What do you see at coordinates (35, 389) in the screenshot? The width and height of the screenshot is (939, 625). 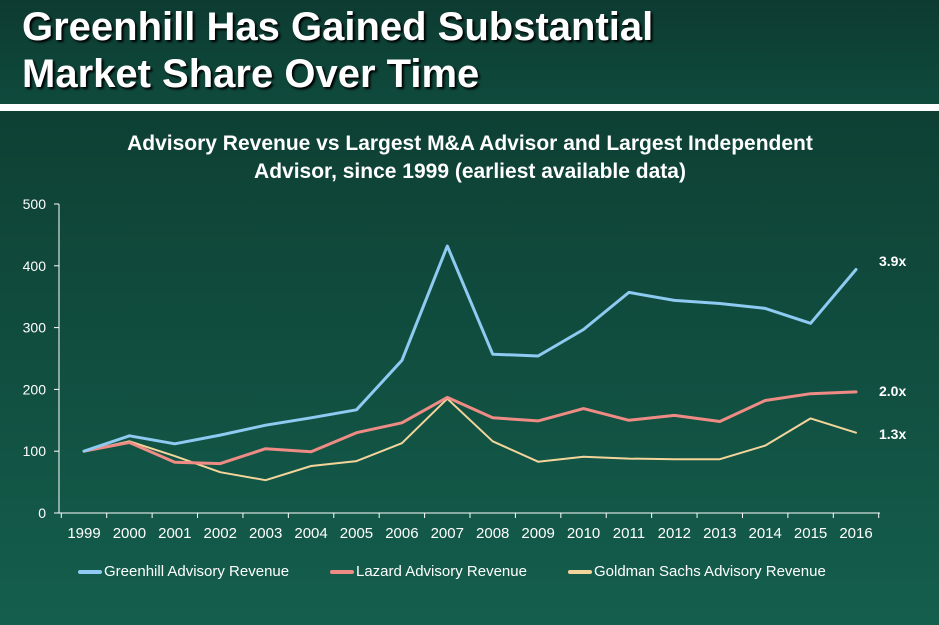 I see `y-tick-label-200: 200` at bounding box center [35, 389].